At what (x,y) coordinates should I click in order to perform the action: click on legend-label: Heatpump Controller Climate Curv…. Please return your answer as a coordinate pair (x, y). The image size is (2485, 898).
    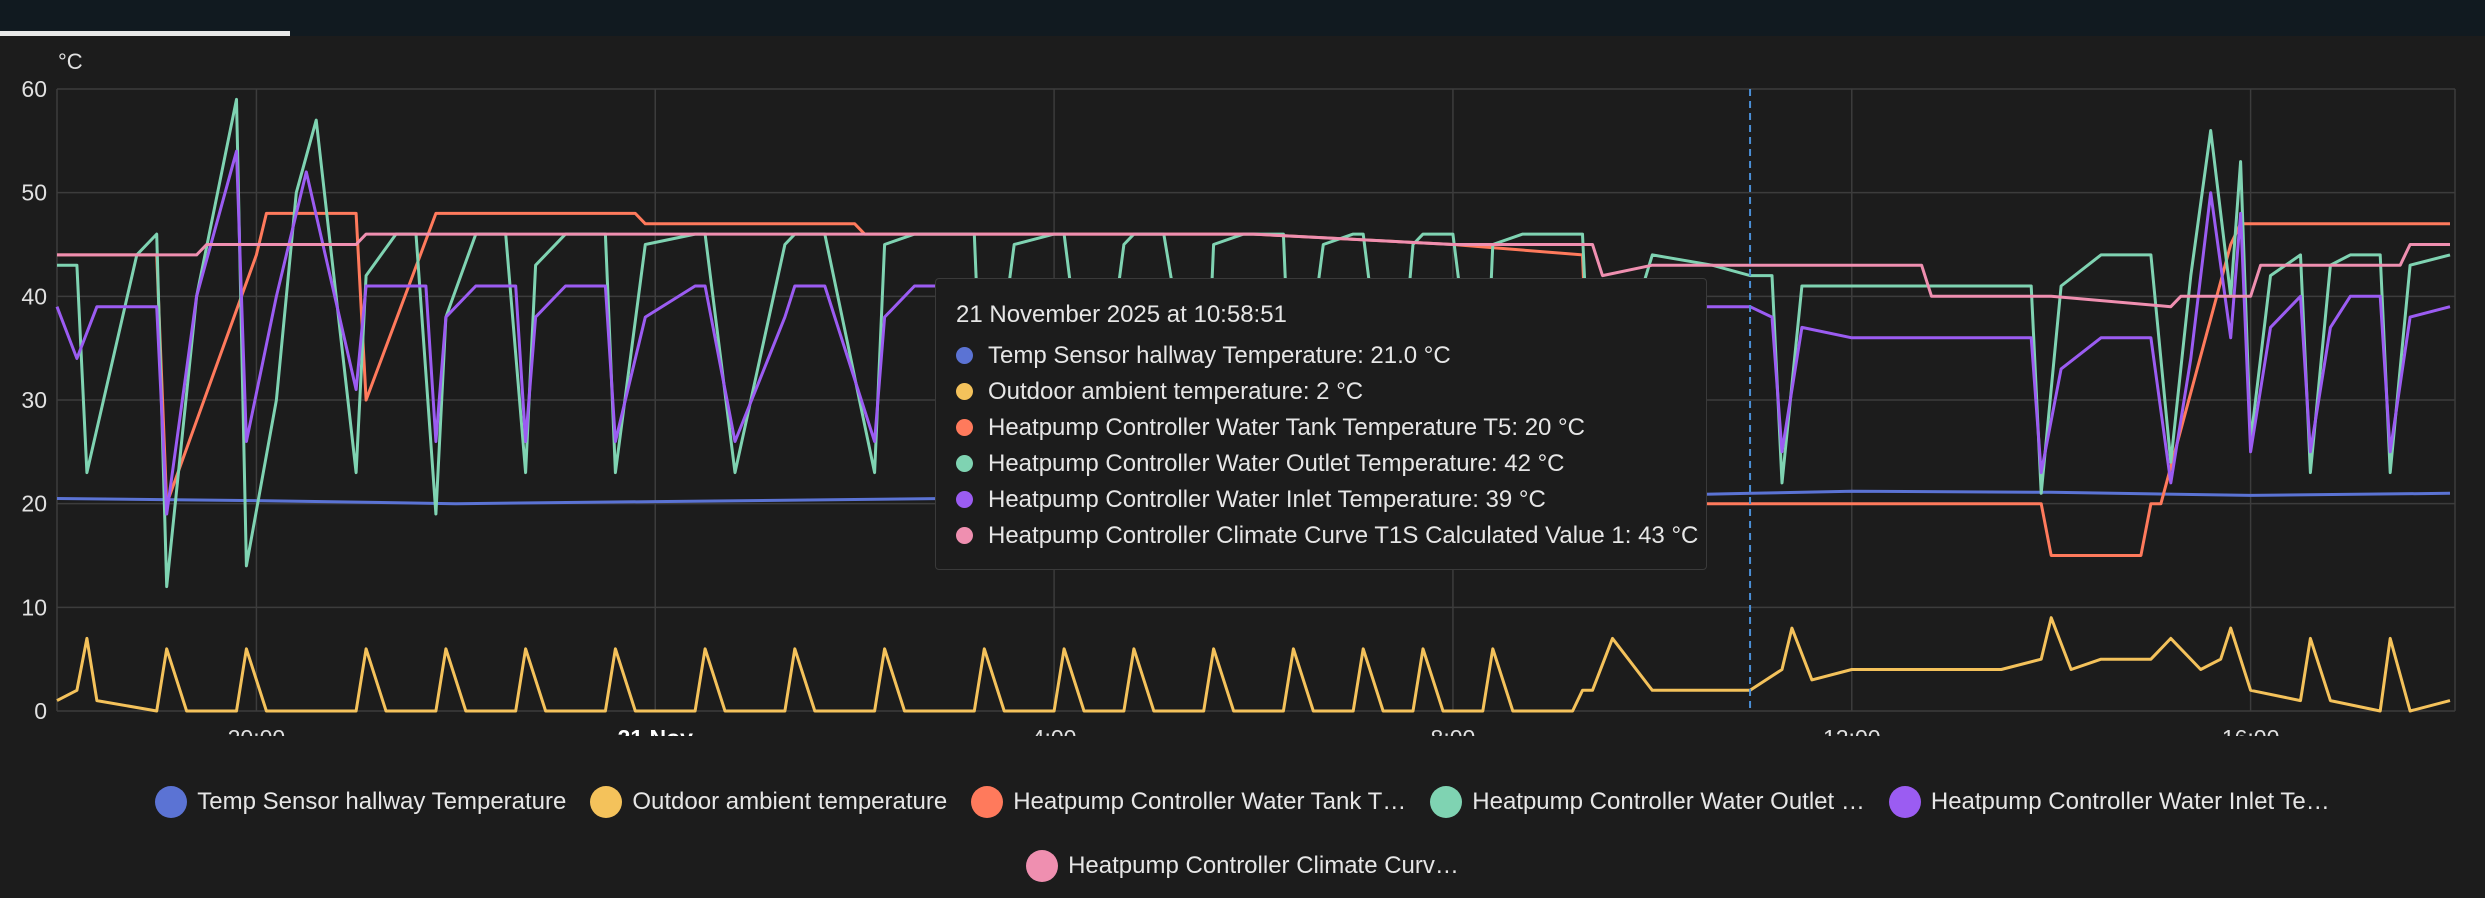
    Looking at the image, I should click on (1263, 865).